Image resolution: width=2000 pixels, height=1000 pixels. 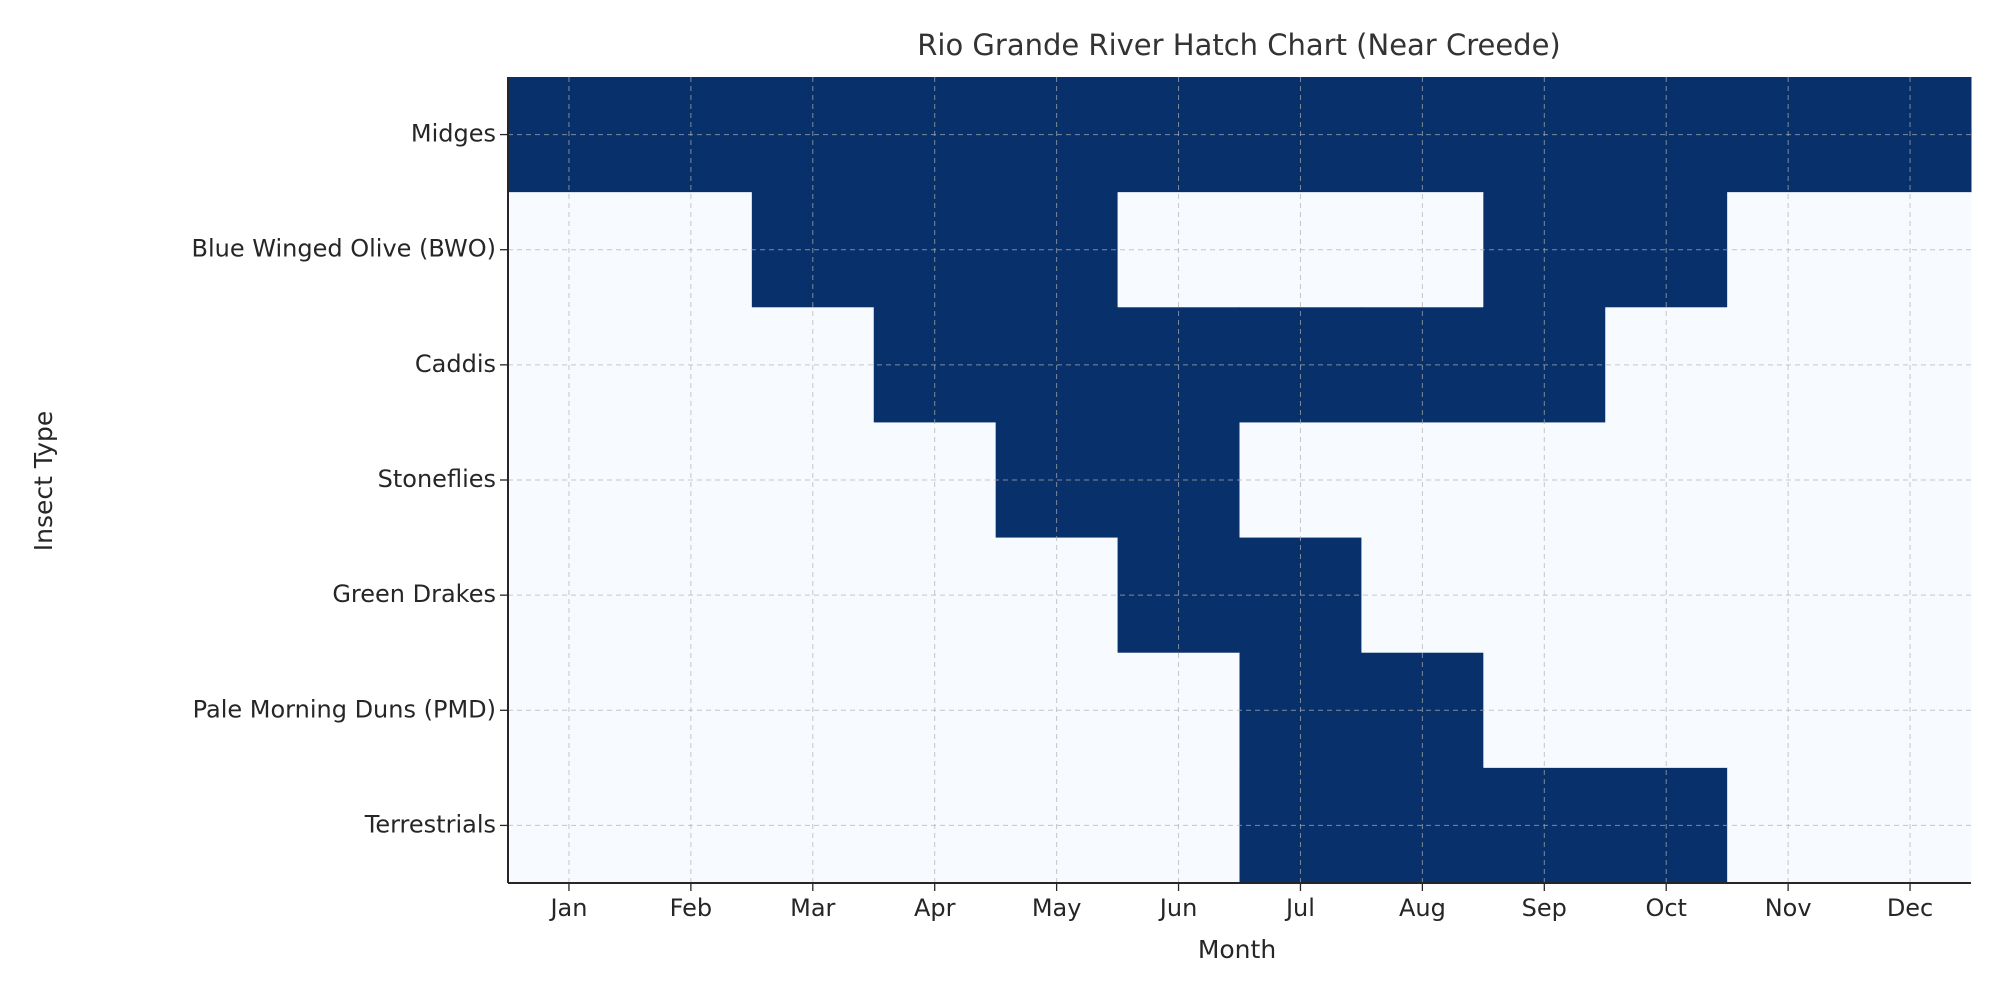 I want to click on x-tick-label: Jul, so click(x=1299, y=908).